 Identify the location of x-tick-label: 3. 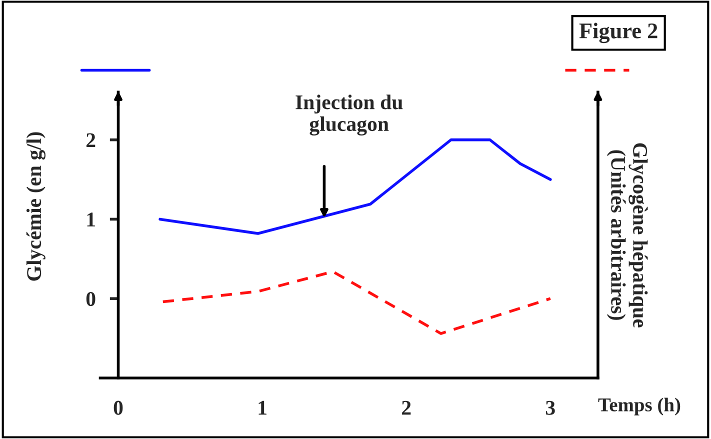
(550, 407).